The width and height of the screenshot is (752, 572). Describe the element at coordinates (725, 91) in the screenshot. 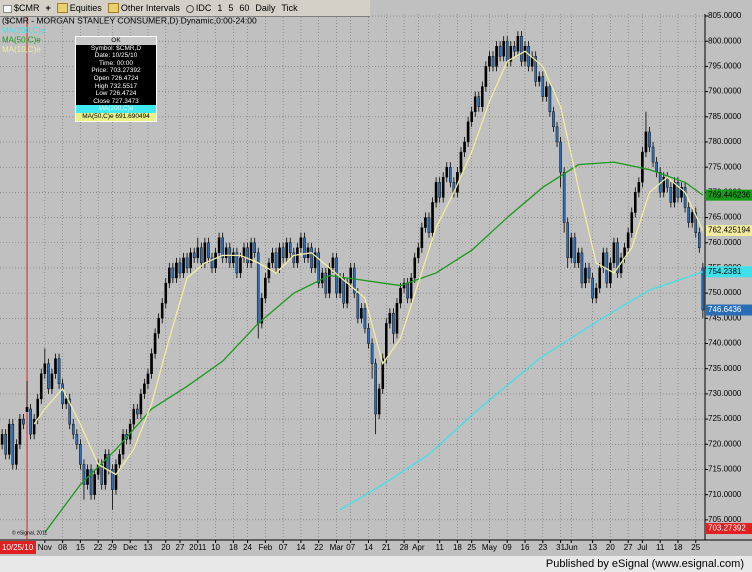

I see `y-tick-label: 790.0000` at that location.